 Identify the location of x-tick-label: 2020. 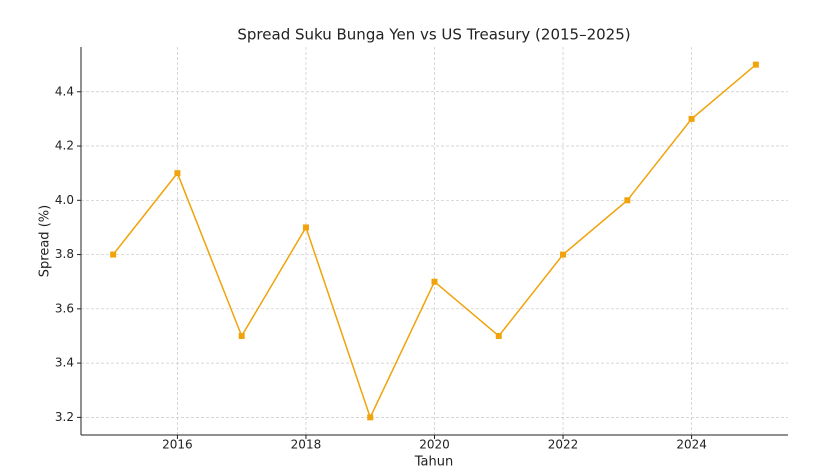
(434, 445).